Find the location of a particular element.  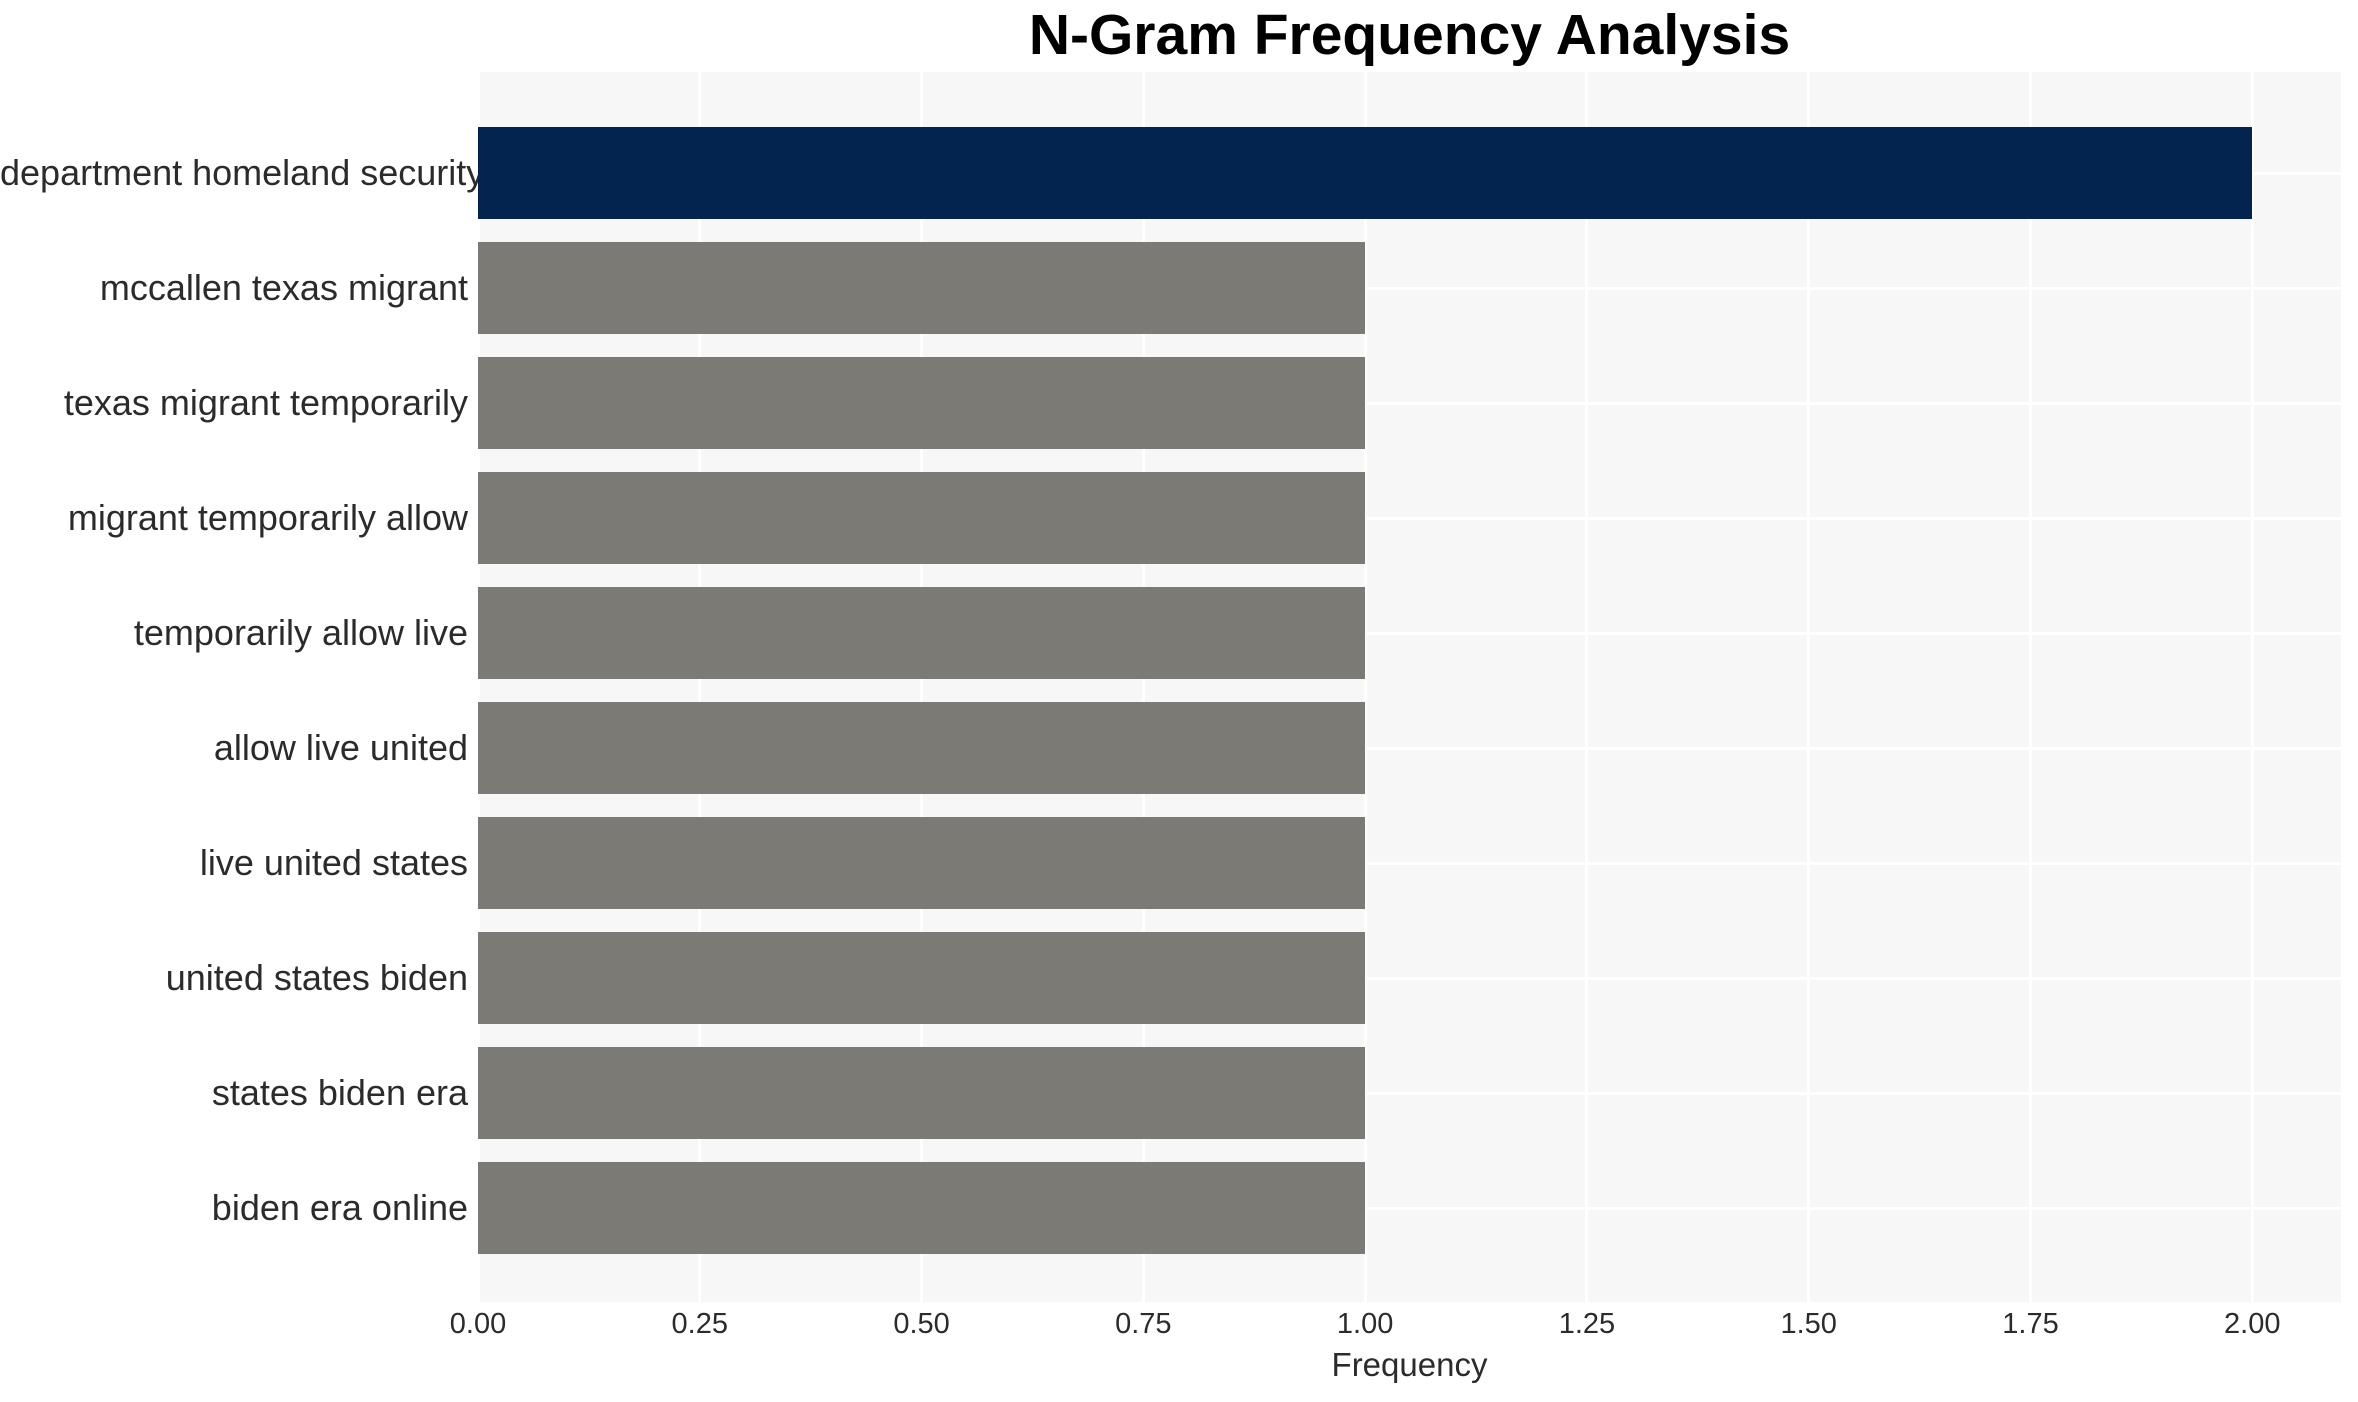

chart-title: N-Gram Frequency Analysis is located at coordinates (1409, 35).